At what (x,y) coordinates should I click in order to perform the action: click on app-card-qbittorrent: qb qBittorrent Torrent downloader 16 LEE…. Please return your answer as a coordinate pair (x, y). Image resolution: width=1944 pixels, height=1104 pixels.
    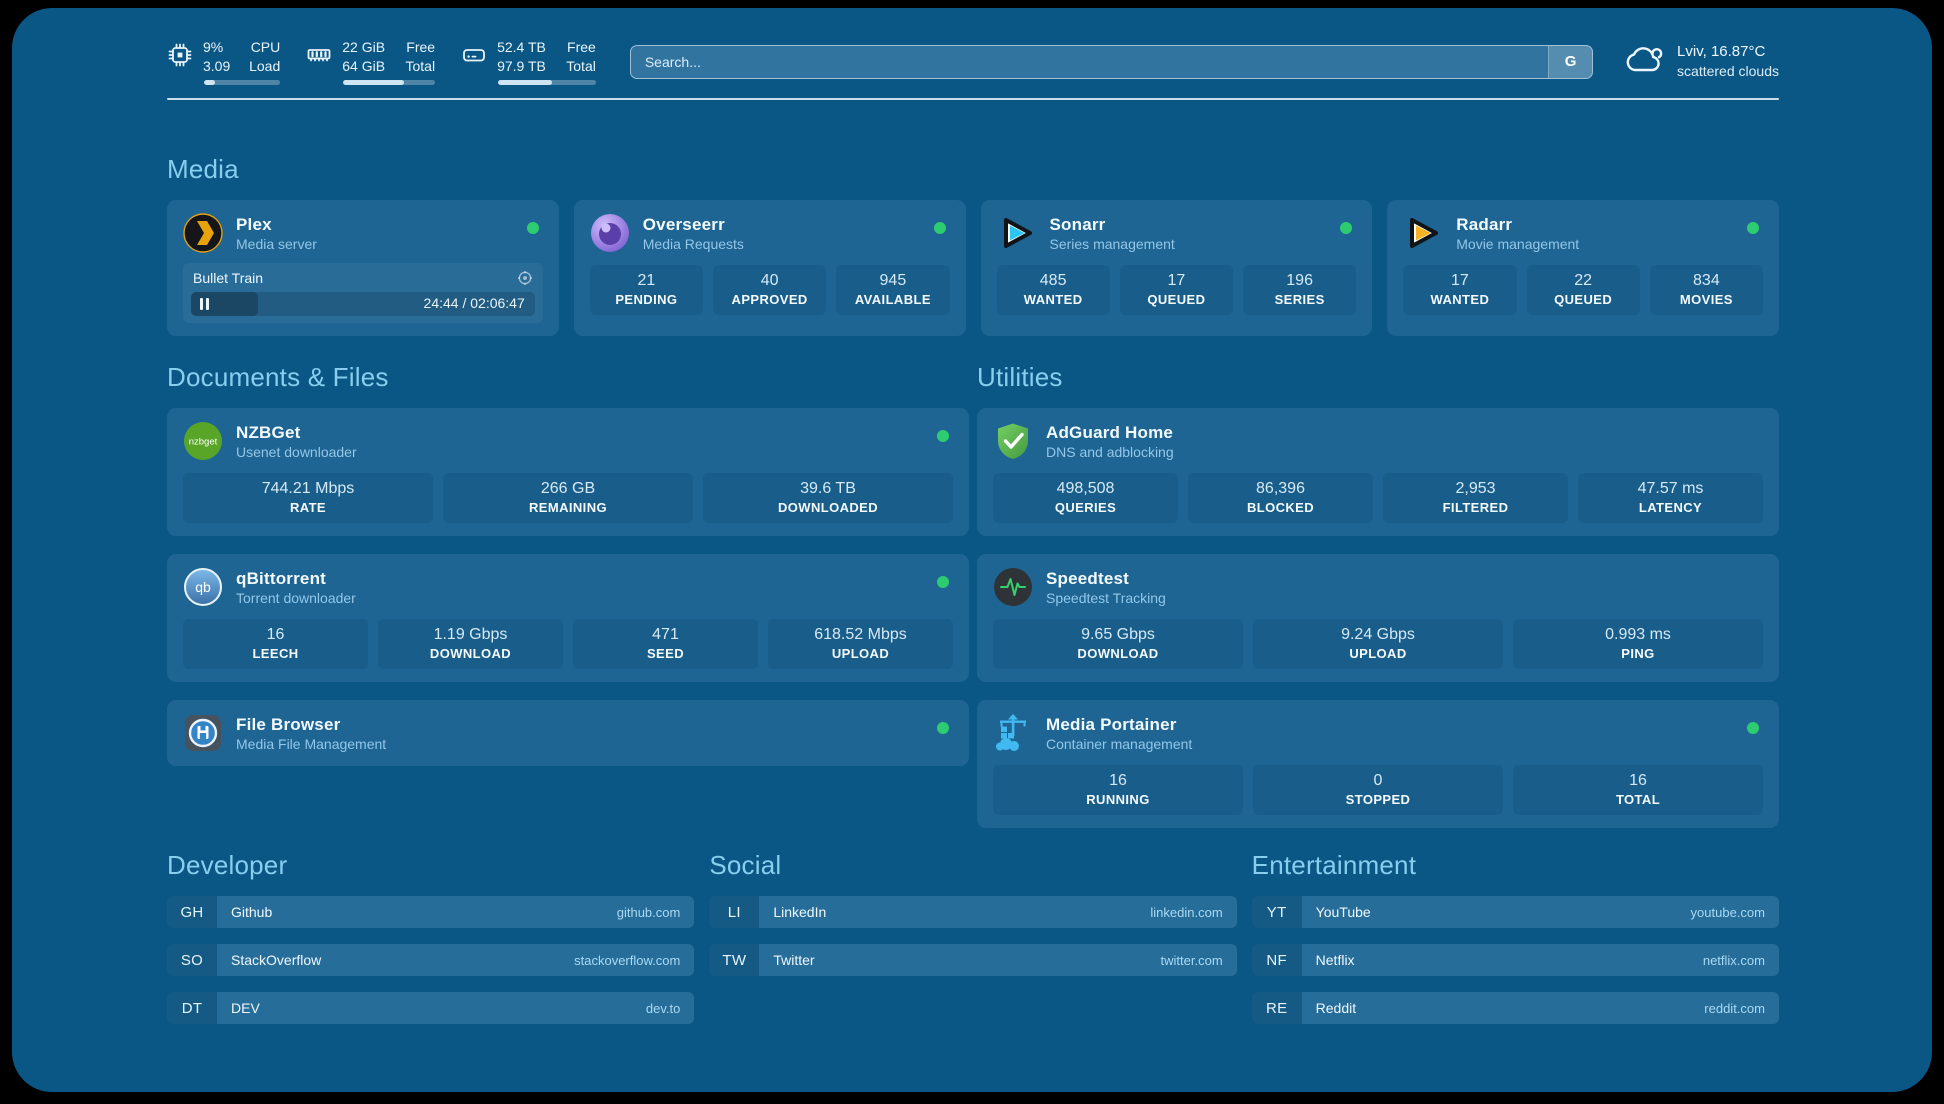
    Looking at the image, I should click on (568, 618).